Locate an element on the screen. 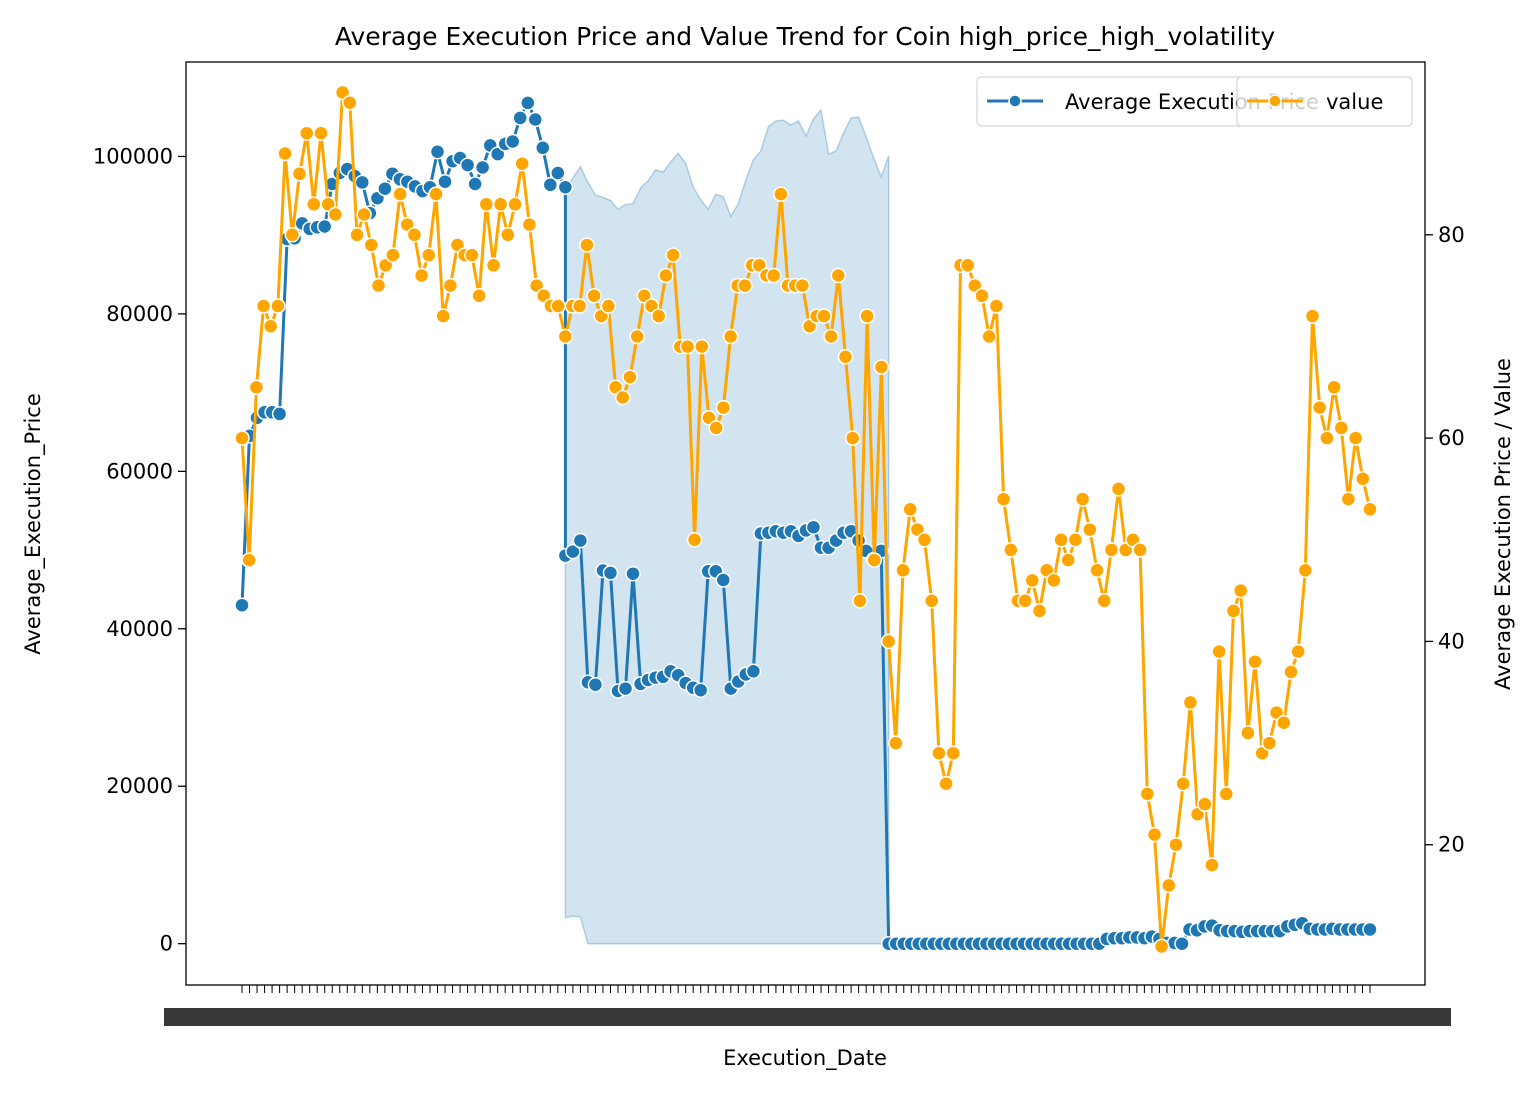  left-tick-label: 0 is located at coordinates (166, 944).